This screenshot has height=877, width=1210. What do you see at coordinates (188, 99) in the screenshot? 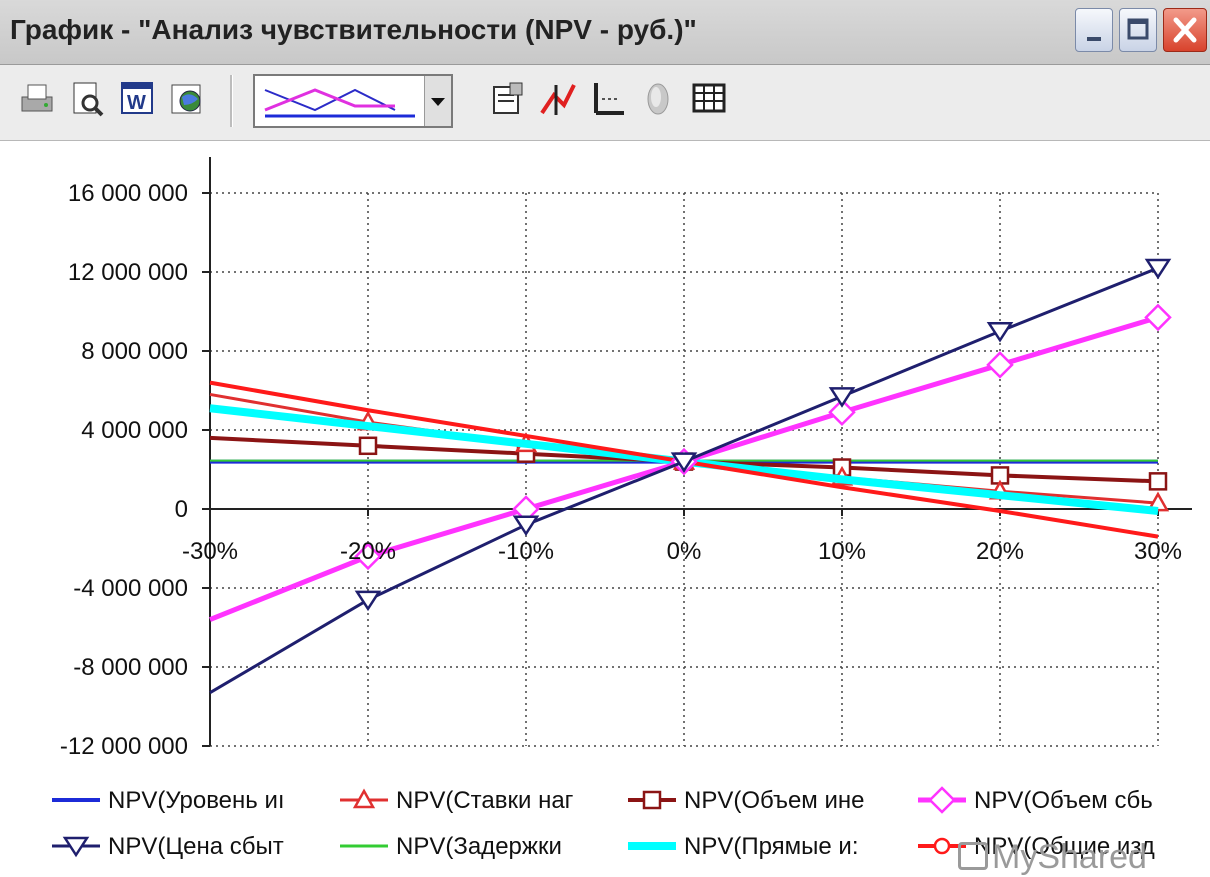
I see `web-export-icon` at bounding box center [188, 99].